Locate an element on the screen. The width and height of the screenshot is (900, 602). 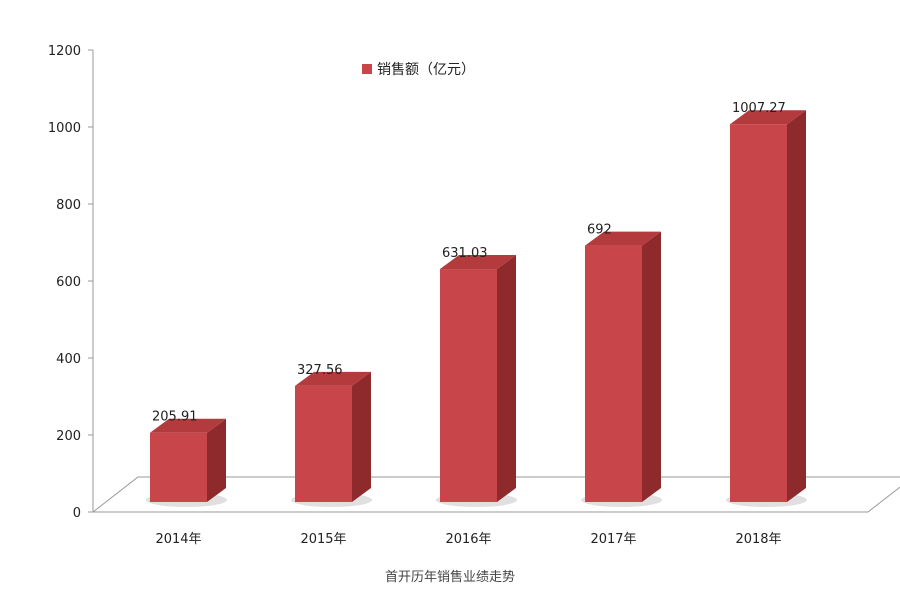
chart-caption: 首开历年销售业绩走势 is located at coordinates (449, 577).